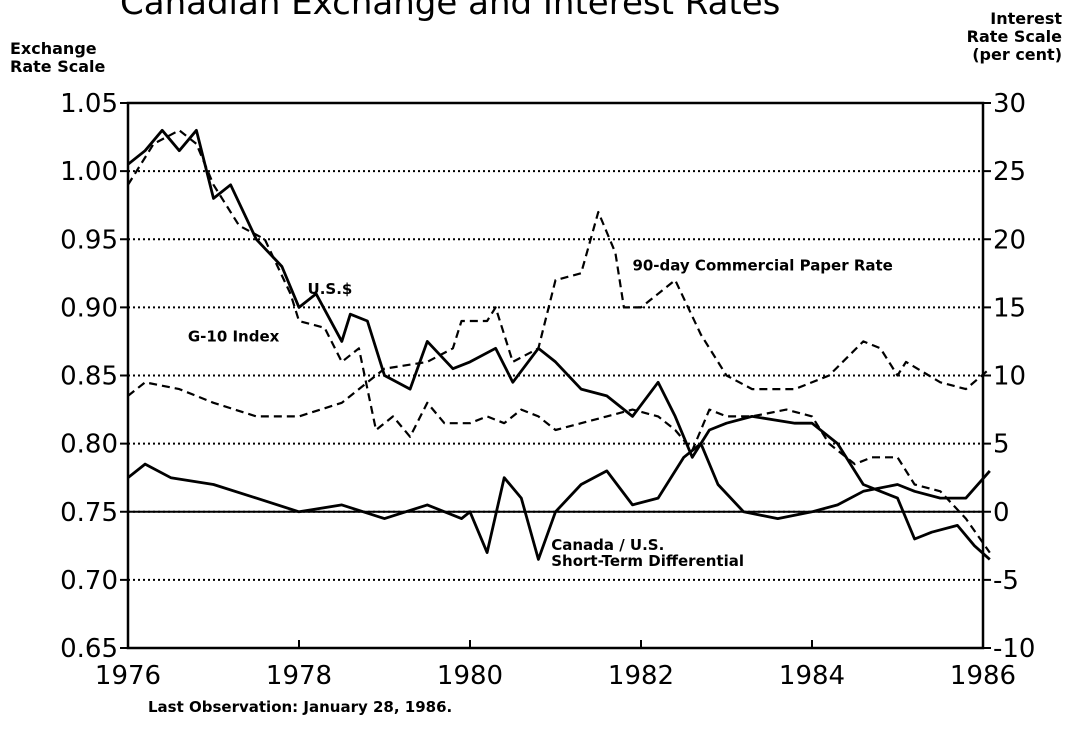 This screenshot has height=743, width=1070. Describe the element at coordinates (1009, 377) in the screenshot. I see `y2-tick-label: 10` at that location.